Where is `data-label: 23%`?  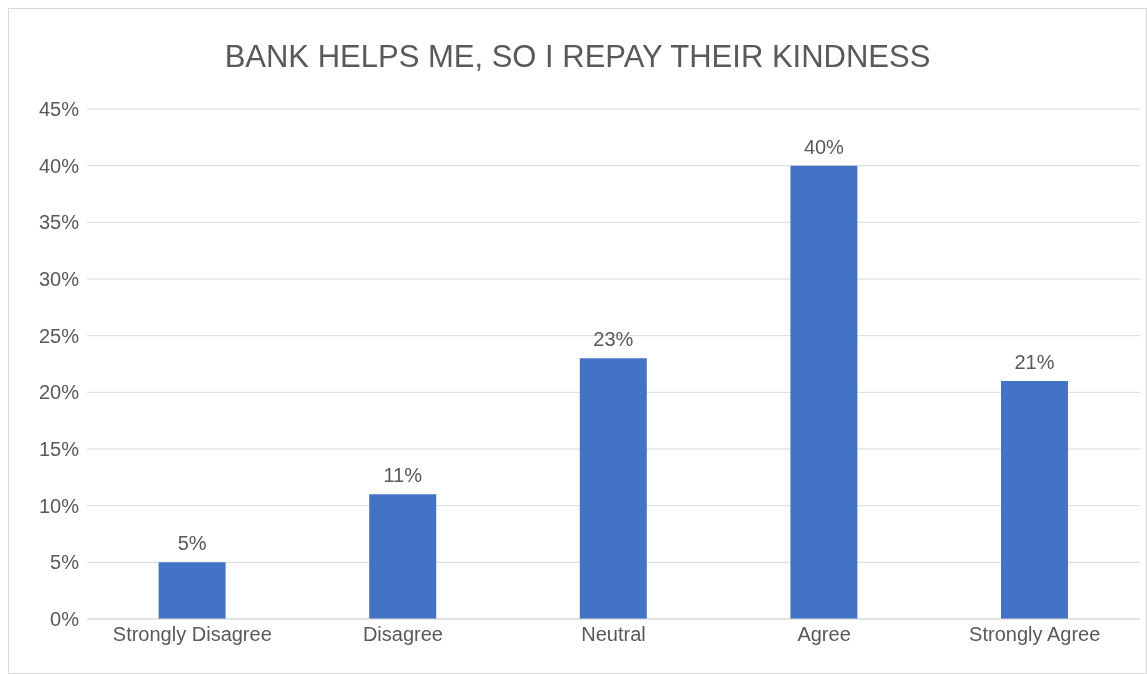
data-label: 23% is located at coordinates (613, 339).